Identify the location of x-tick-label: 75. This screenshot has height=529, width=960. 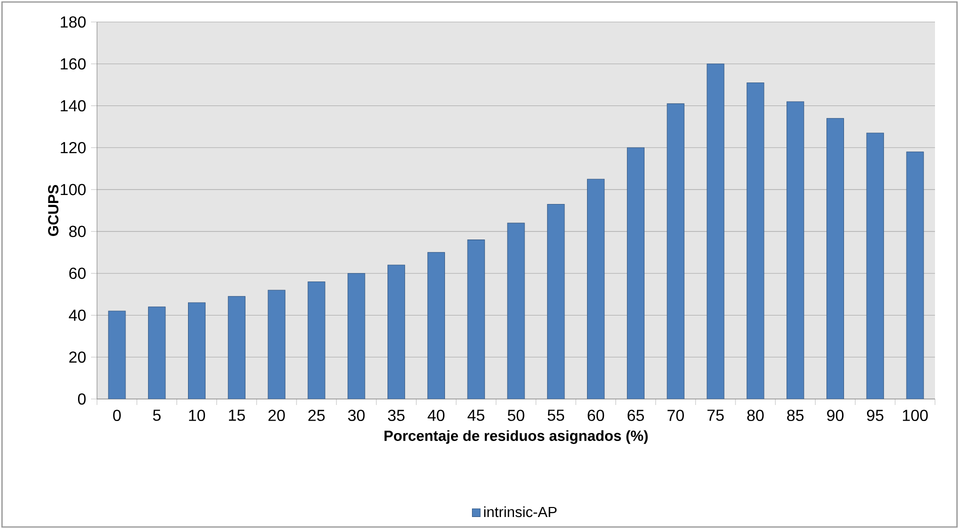
(715, 415).